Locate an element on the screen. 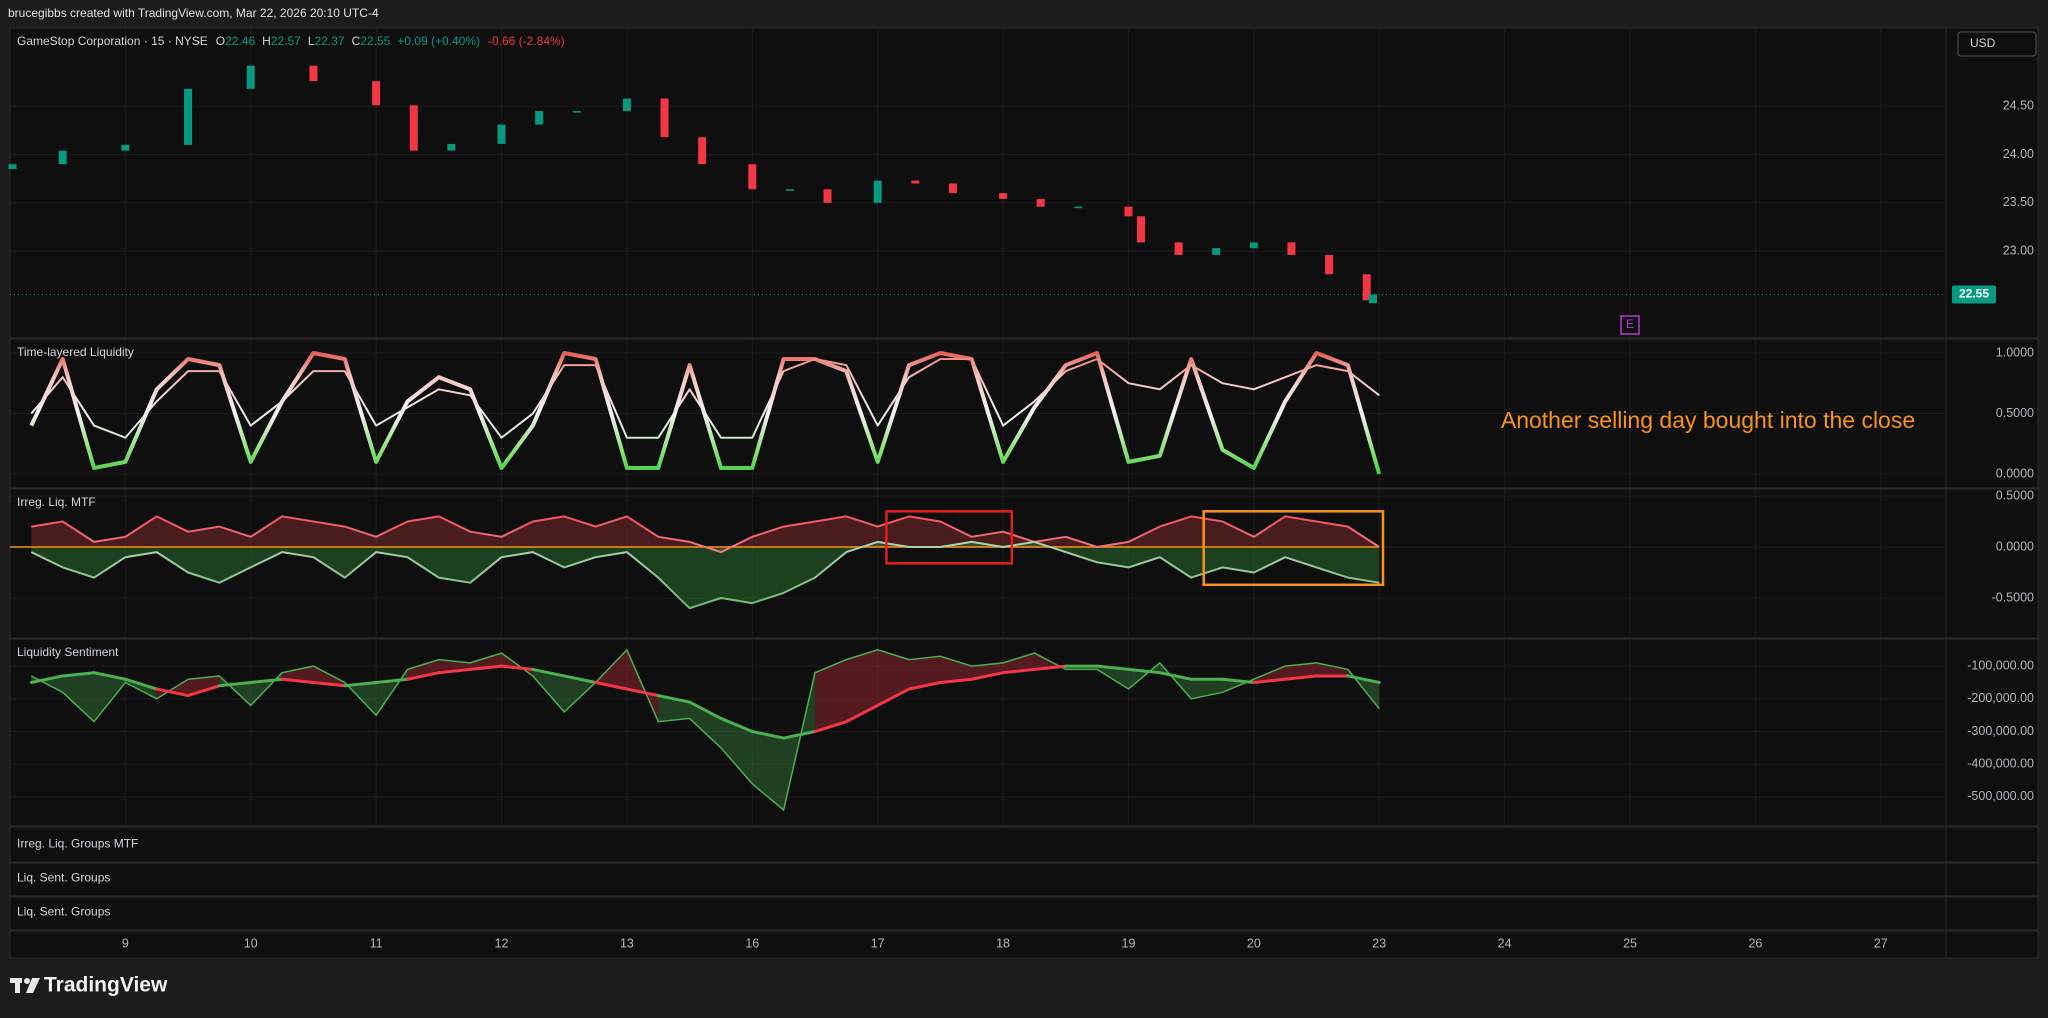 The width and height of the screenshot is (2048, 1018). y-tick-label: 23.50 is located at coordinates (2018, 202).